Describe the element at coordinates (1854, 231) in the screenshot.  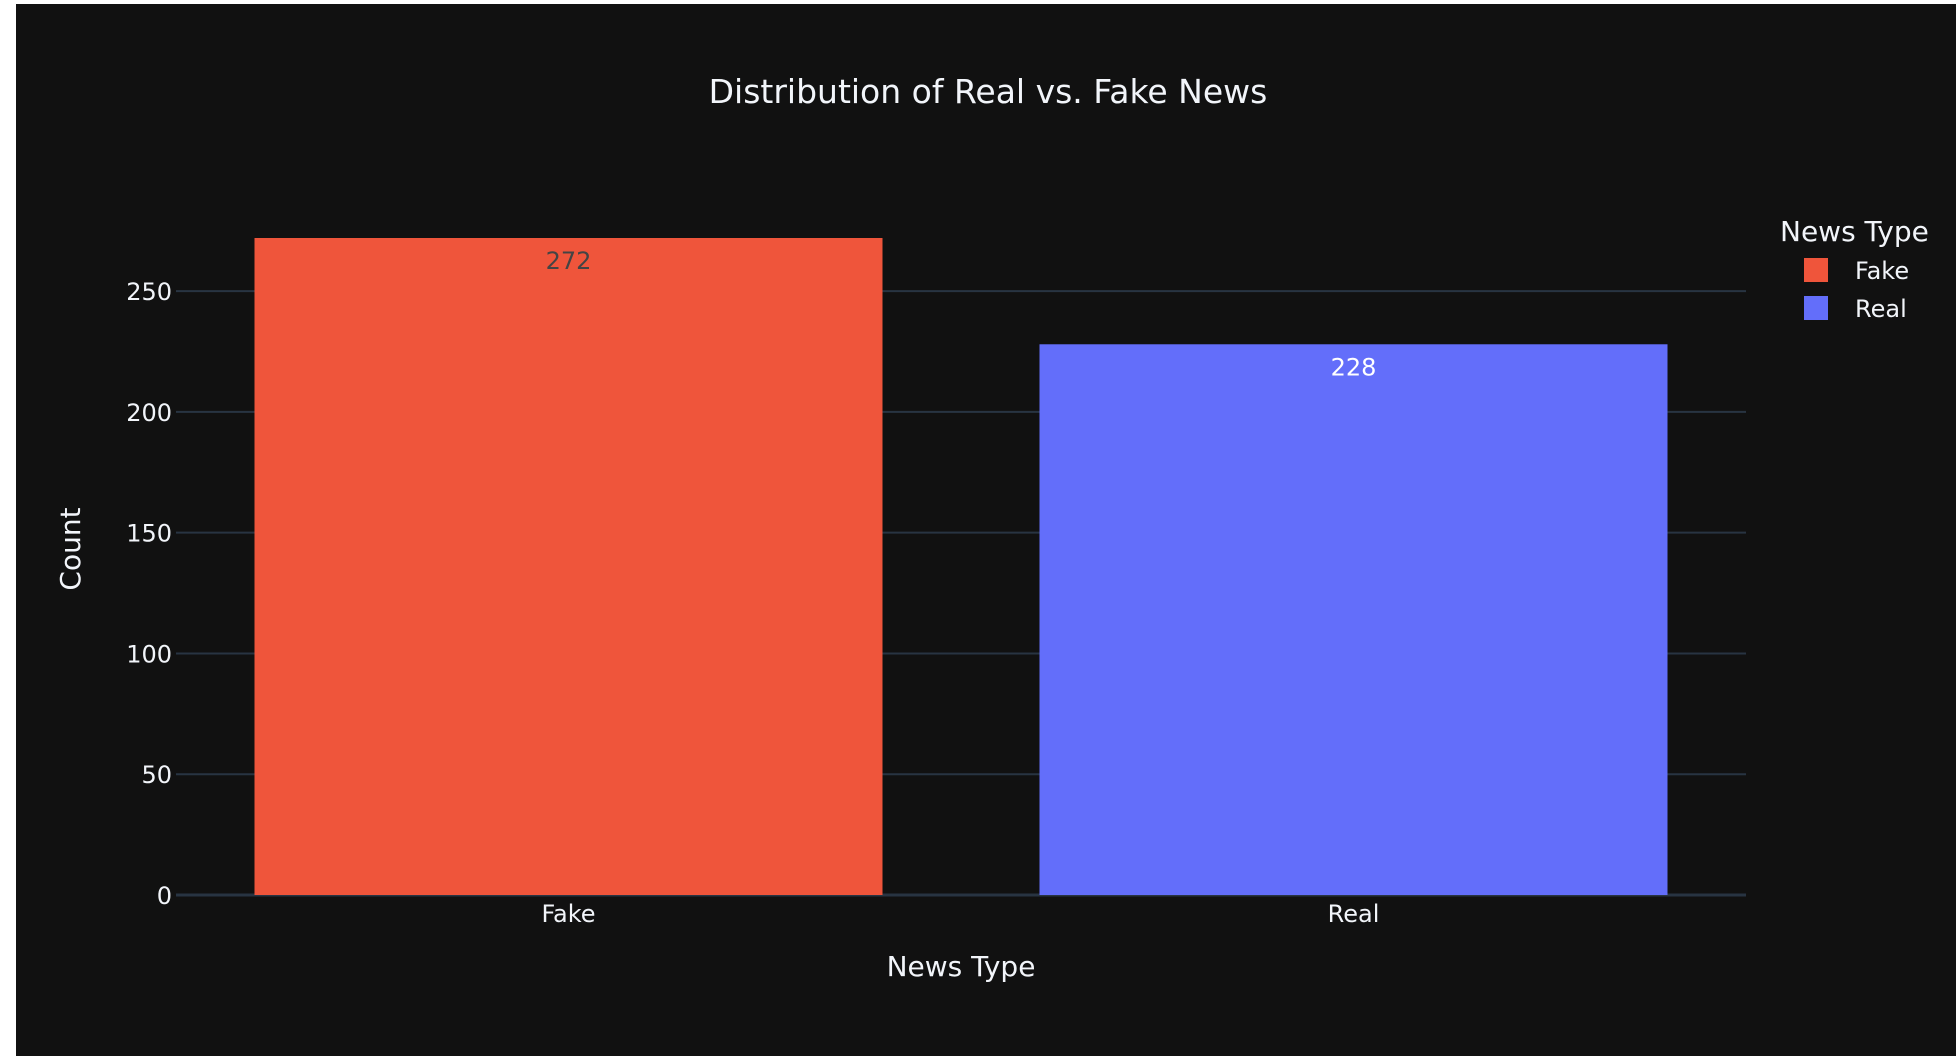
I see `legend-title: News Type` at that location.